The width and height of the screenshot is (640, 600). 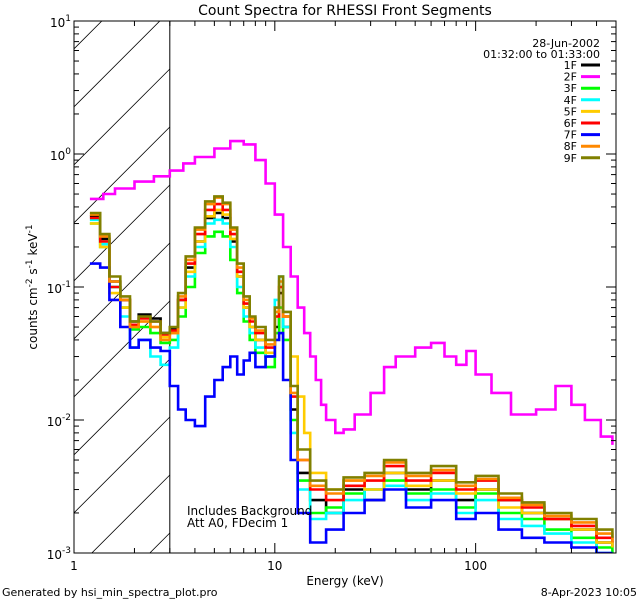 I want to click on legend-label: 2F, so click(x=570, y=77).